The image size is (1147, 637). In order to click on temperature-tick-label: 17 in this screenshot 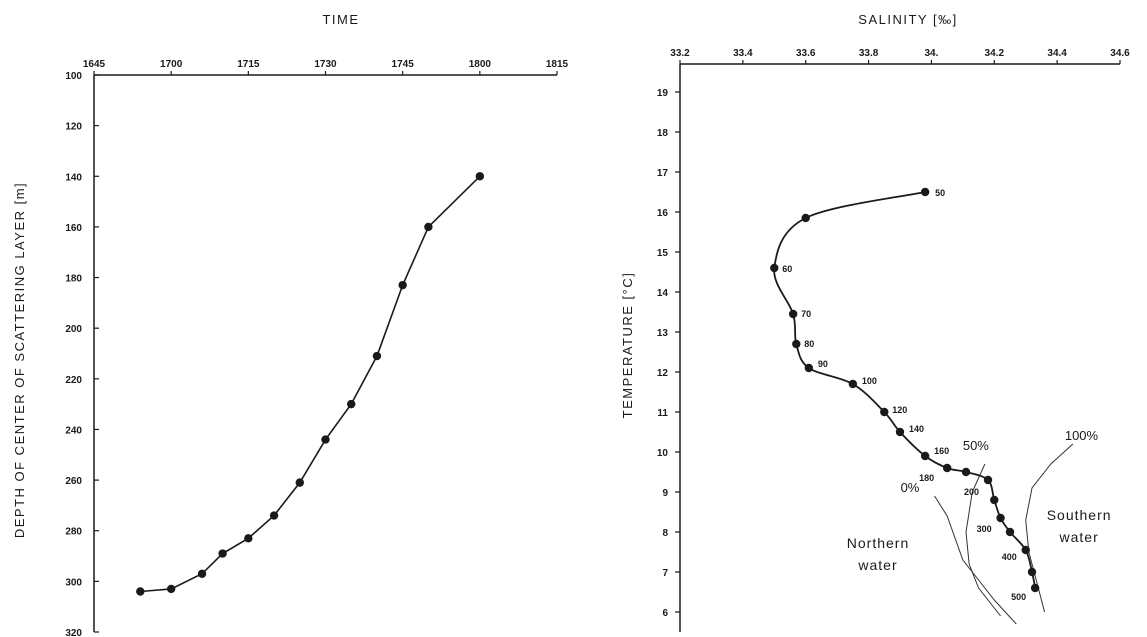, I will do `click(663, 173)`.